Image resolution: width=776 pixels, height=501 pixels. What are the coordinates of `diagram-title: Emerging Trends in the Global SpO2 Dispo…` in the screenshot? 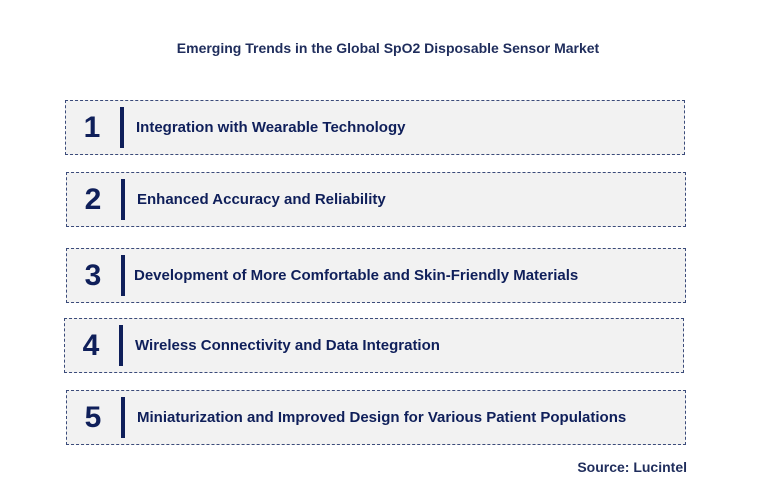 It's located at (388, 48).